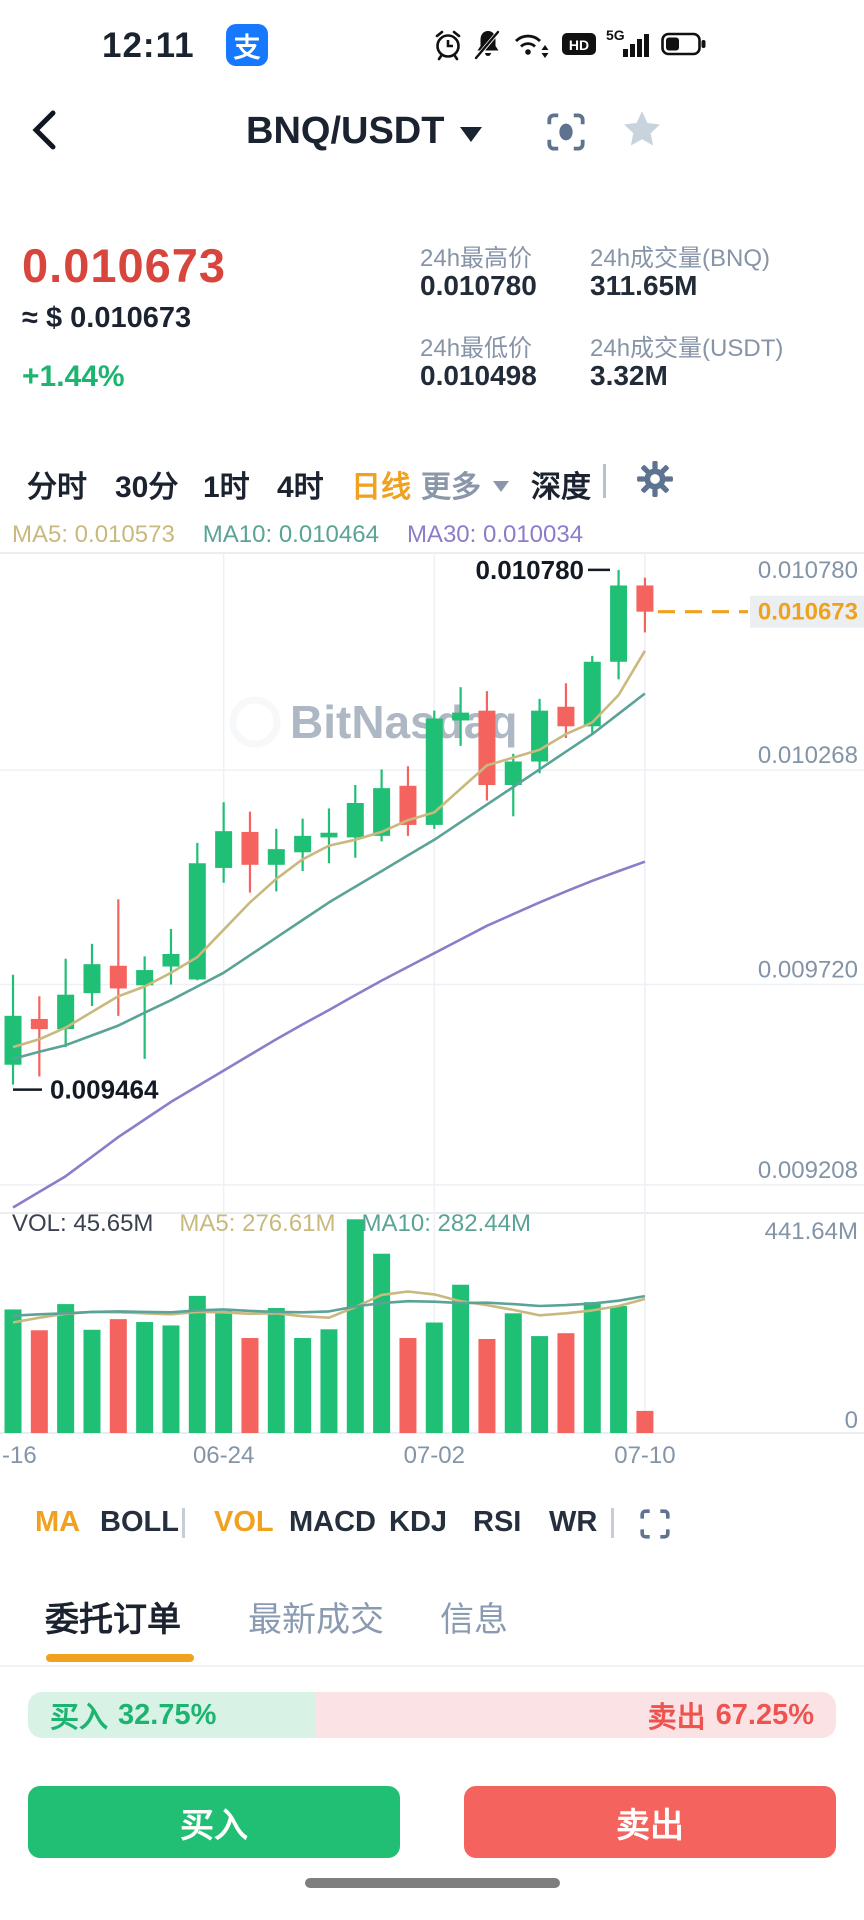  I want to click on high-annotation: 0.010780, so click(543, 570).